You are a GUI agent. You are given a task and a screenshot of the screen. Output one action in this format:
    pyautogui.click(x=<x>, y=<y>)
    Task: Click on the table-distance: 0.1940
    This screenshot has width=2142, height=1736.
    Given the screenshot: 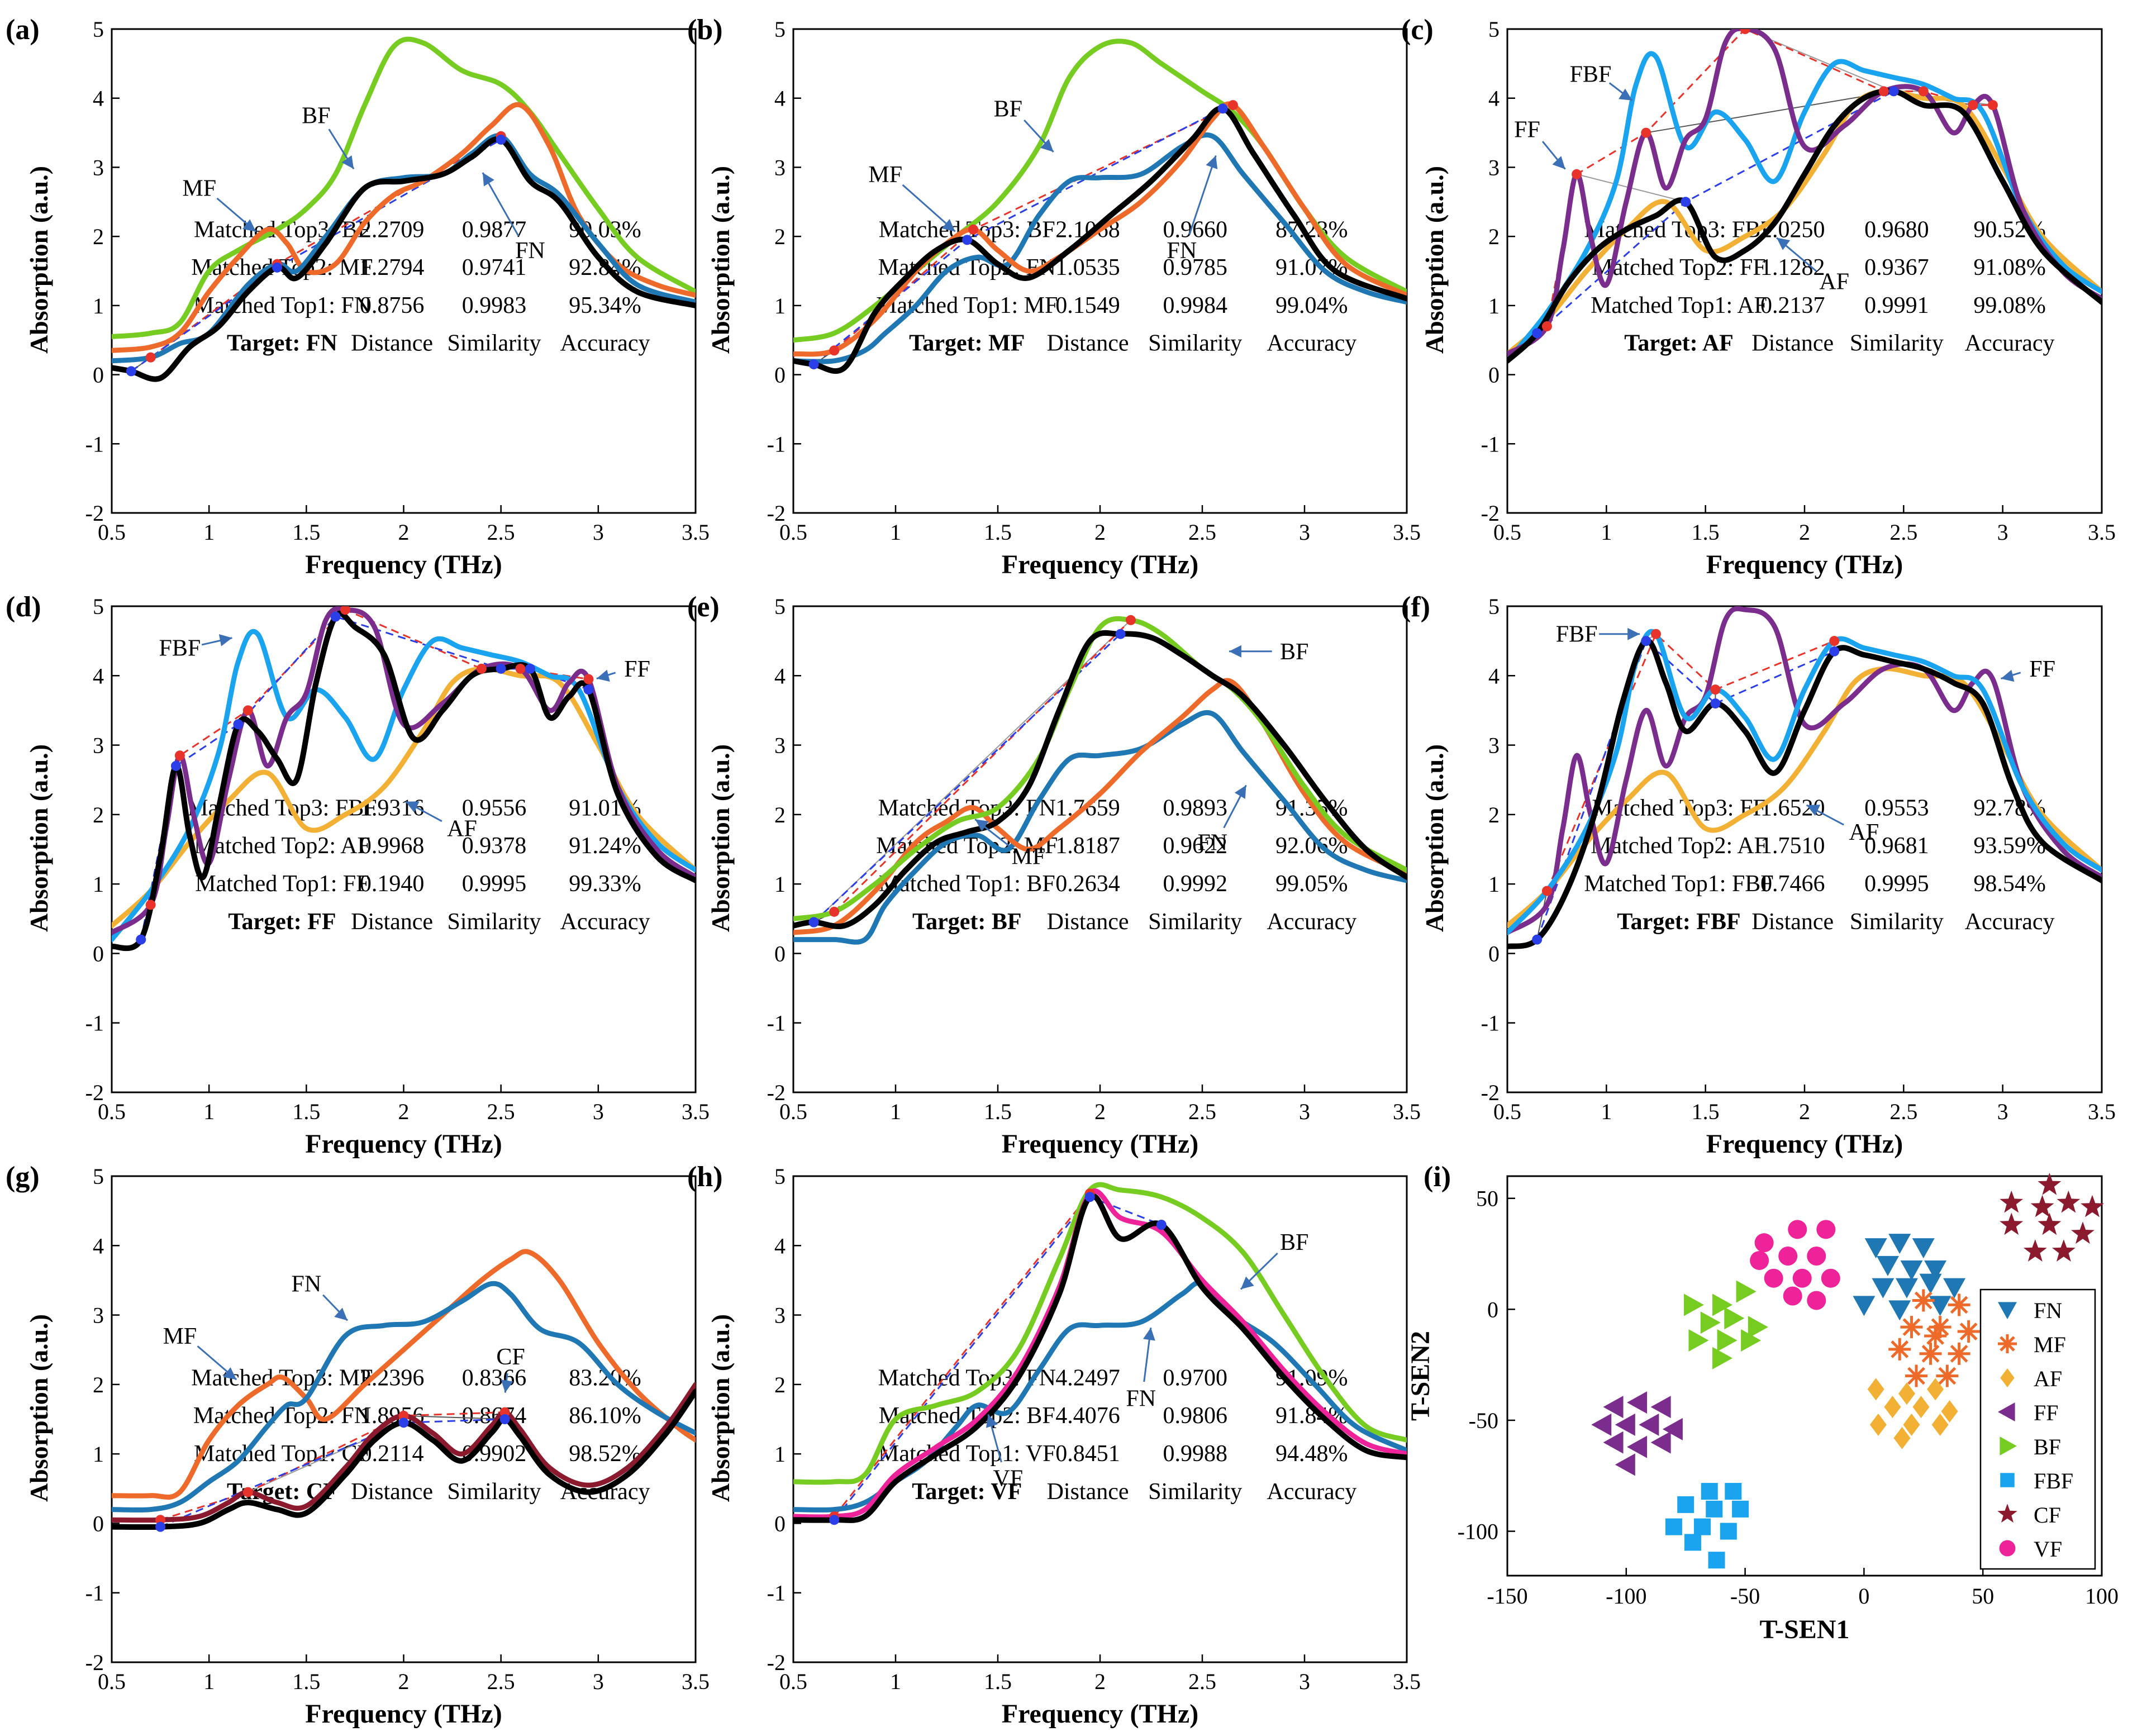 What is the action you would take?
    pyautogui.click(x=392, y=884)
    